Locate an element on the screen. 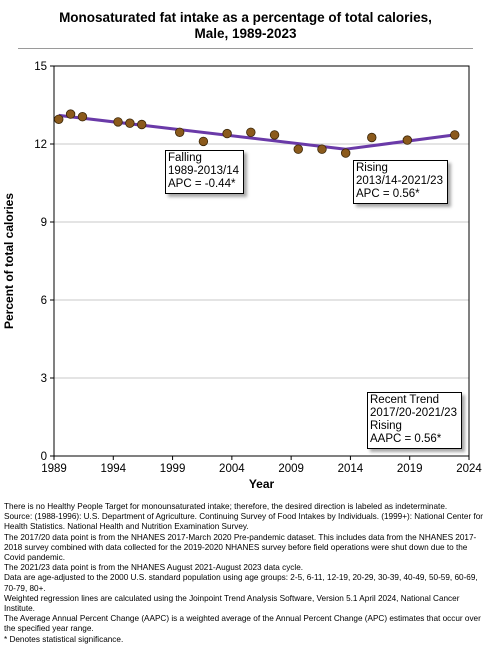  falling-annotation-line-2: 1989-2013/14 is located at coordinates (203, 171).